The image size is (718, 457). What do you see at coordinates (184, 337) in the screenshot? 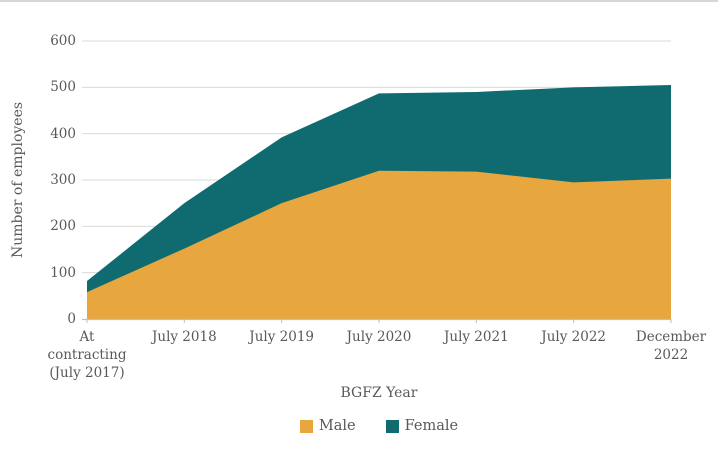
I see `x-tick-label: July 2018` at bounding box center [184, 337].